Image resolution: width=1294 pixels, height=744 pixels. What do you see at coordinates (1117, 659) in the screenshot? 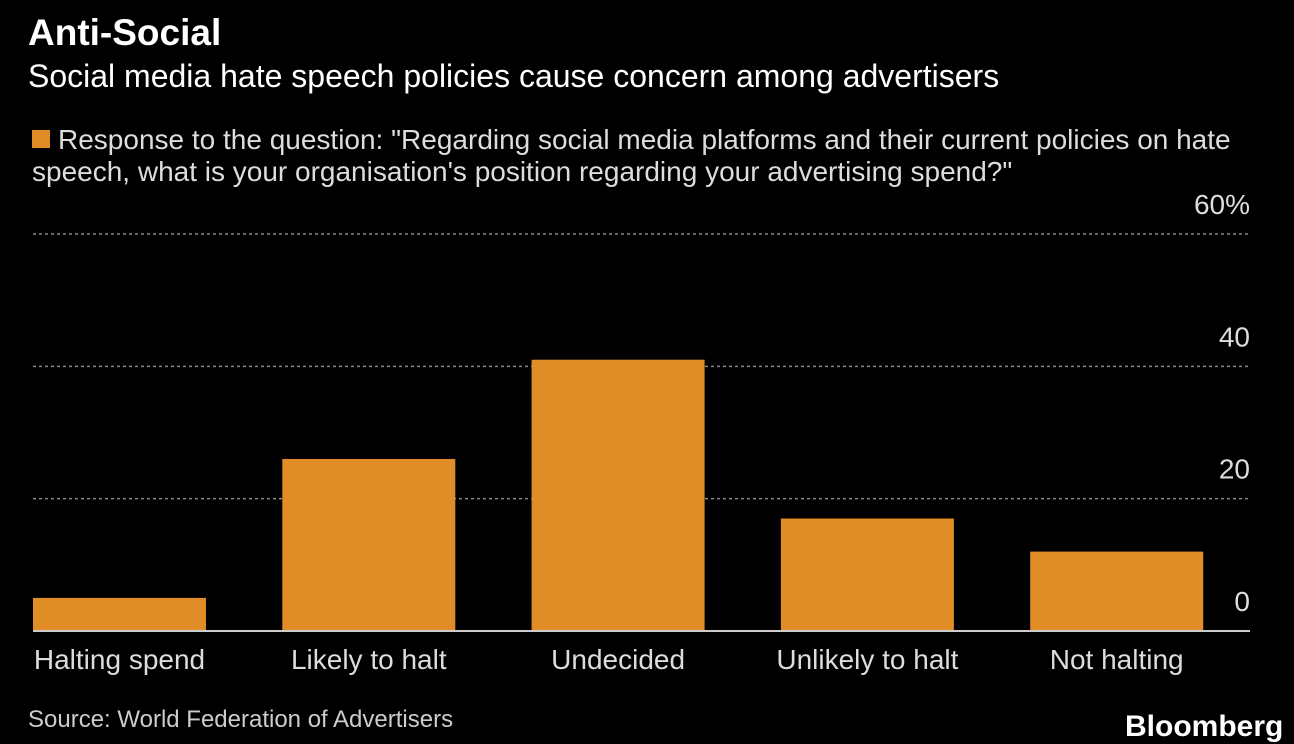
I see `x-tick-label: Not halting` at bounding box center [1117, 659].